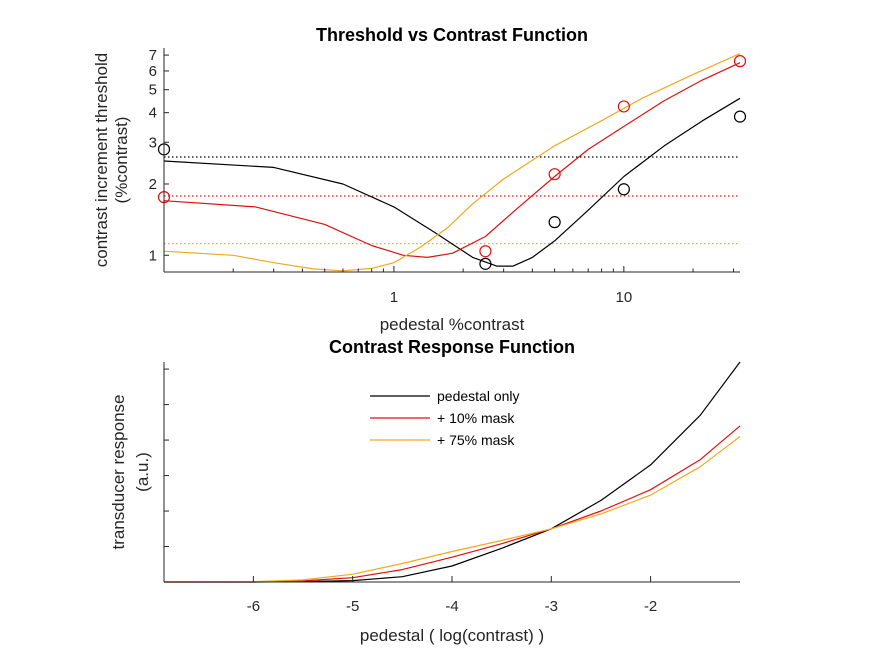 The image size is (875, 656). Describe the element at coordinates (153, 113) in the screenshot. I see `tvc-y-tick-label: 4` at that location.